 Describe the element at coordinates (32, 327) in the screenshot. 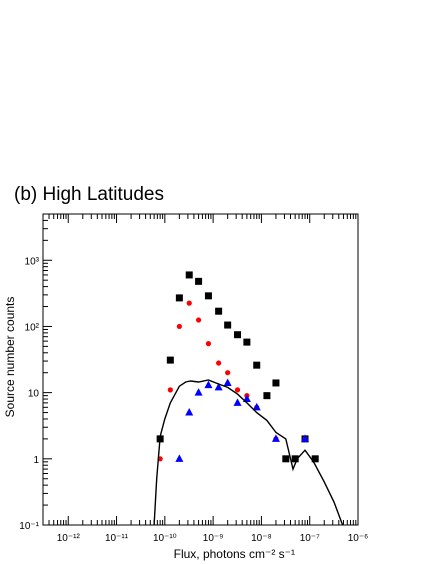

I see `y-tick-label: 10²` at that location.